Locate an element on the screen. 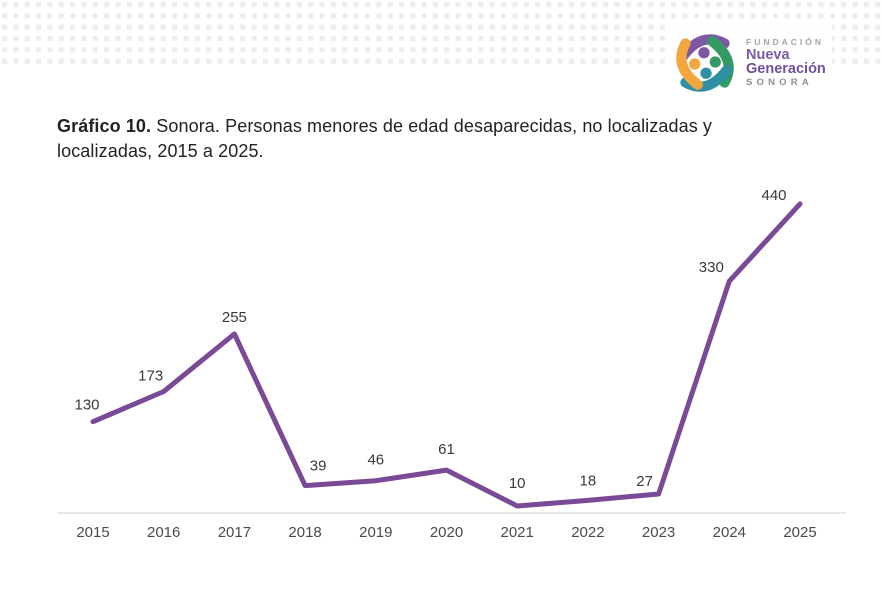 This screenshot has width=882, height=601. logo-word-sonora: SONORA is located at coordinates (779, 83).